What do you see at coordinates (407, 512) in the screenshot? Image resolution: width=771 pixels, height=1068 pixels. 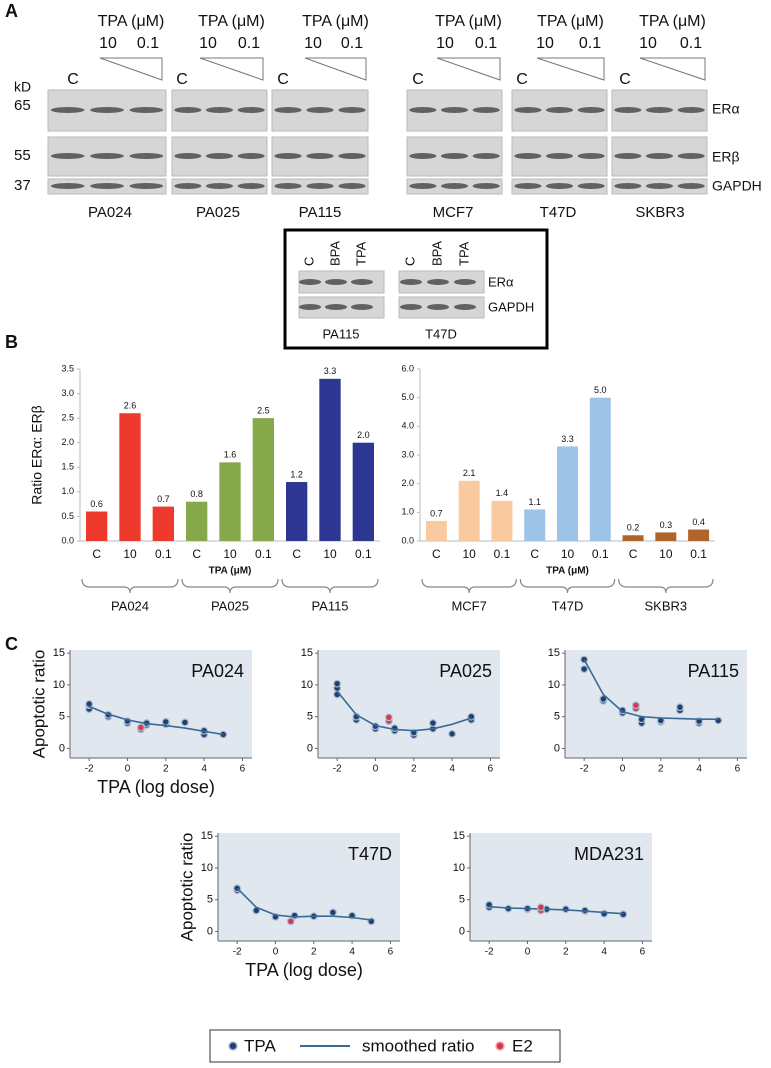 I see `y-tick-label: 1.0` at bounding box center [407, 512].